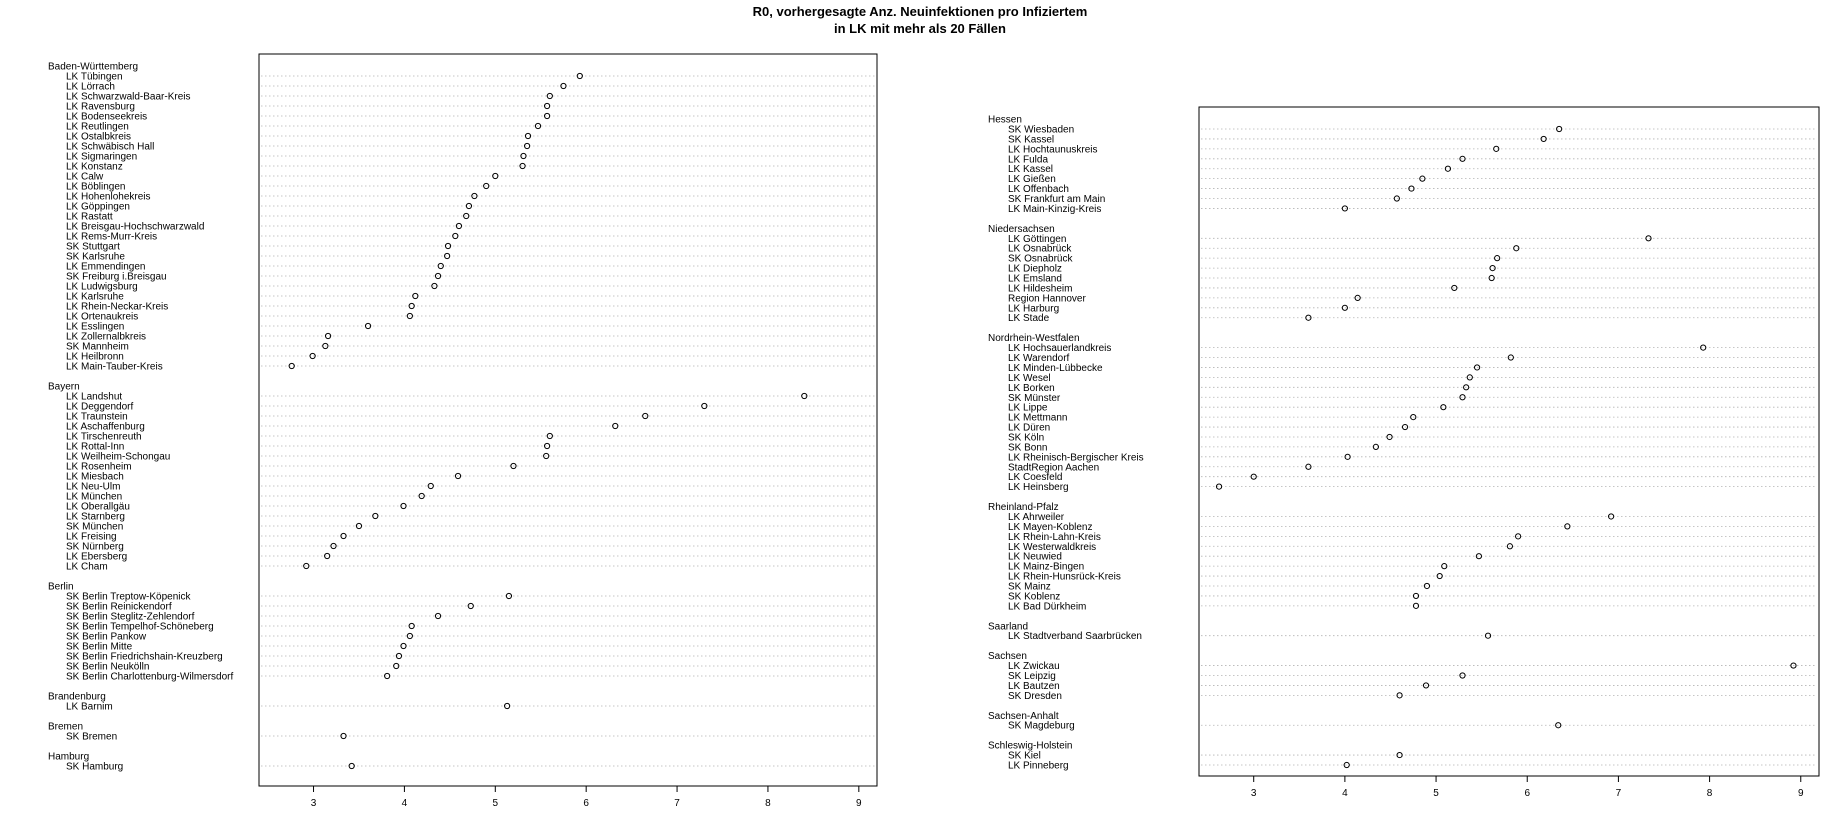 This screenshot has width=1840, height=816. Describe the element at coordinates (98, 137) in the screenshot. I see `item-label: LK Ostalbkreis` at that location.